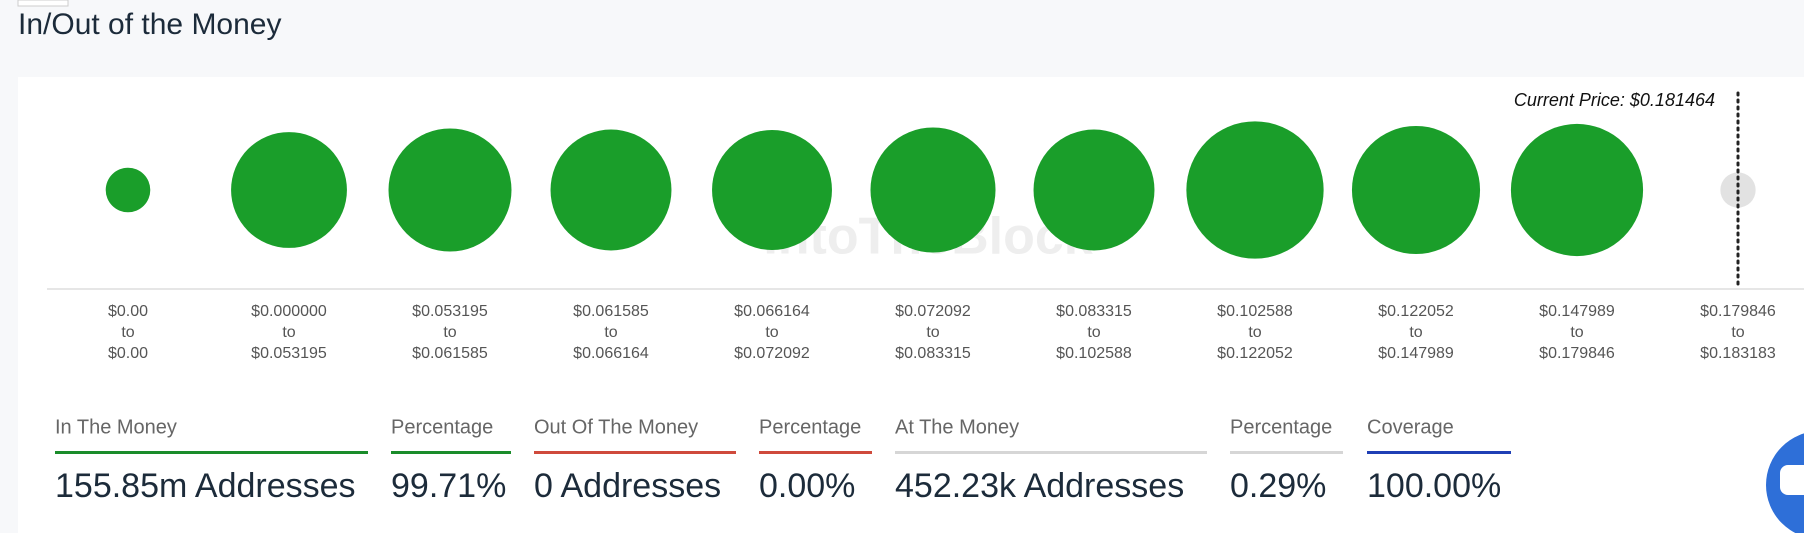 This screenshot has width=1804, height=533. I want to click on range-to: $0.179846, so click(1577, 353).